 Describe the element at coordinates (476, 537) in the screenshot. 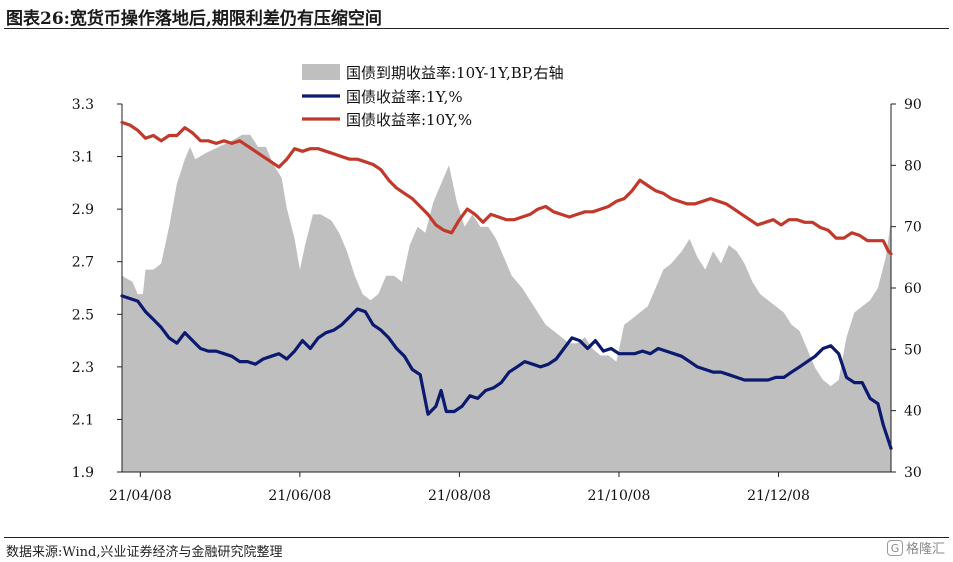

I see `footer-divider` at that location.